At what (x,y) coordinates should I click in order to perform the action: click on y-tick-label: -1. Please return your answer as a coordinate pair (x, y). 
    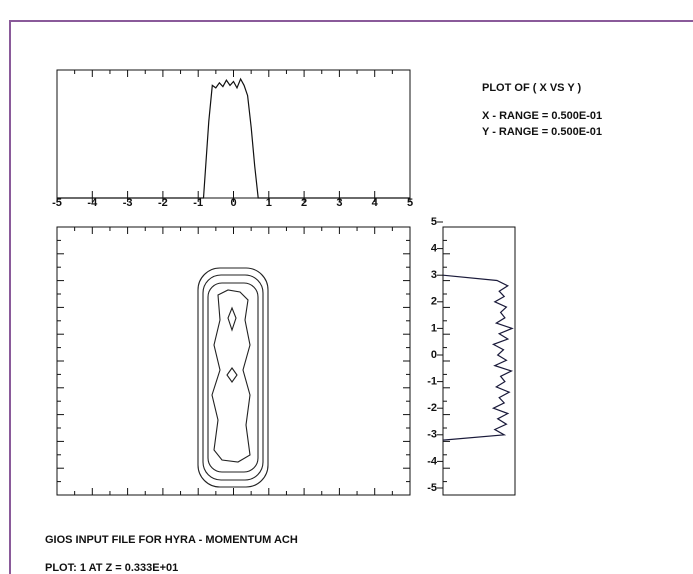
    Looking at the image, I should click on (432, 382).